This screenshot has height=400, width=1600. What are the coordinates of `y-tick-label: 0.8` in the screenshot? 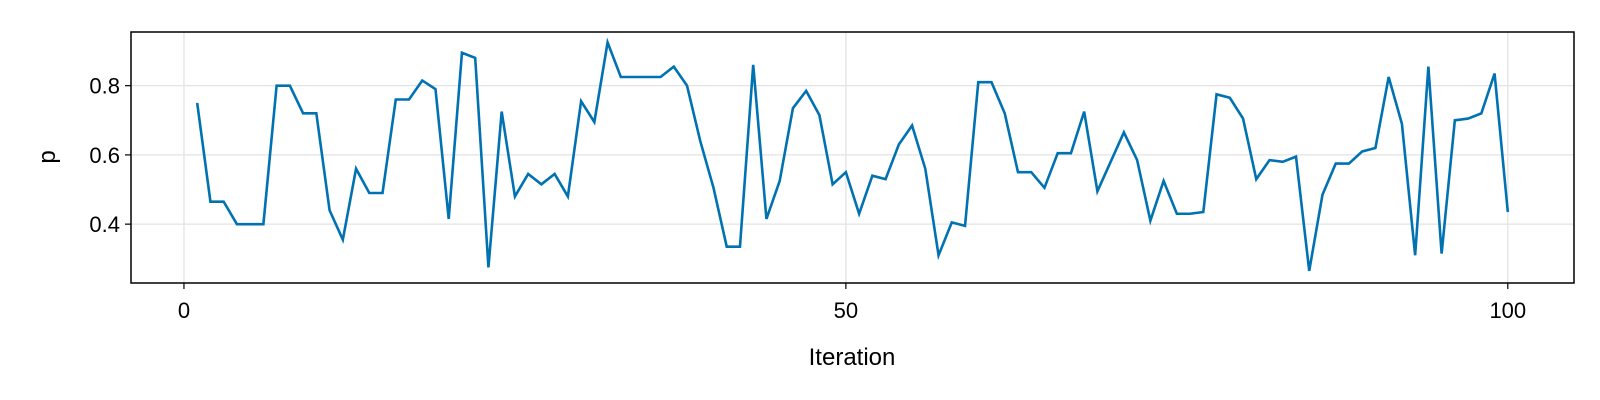 It's located at (104, 86).